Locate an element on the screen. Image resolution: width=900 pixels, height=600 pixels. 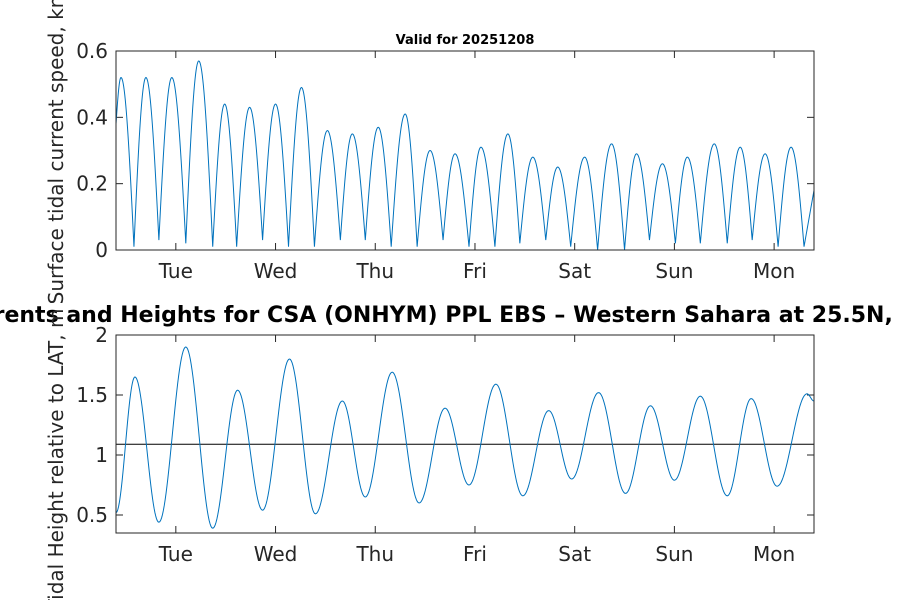
top-y-tick-labels: 0 0.2 0.4 0.6 is located at coordinates (92, 150).